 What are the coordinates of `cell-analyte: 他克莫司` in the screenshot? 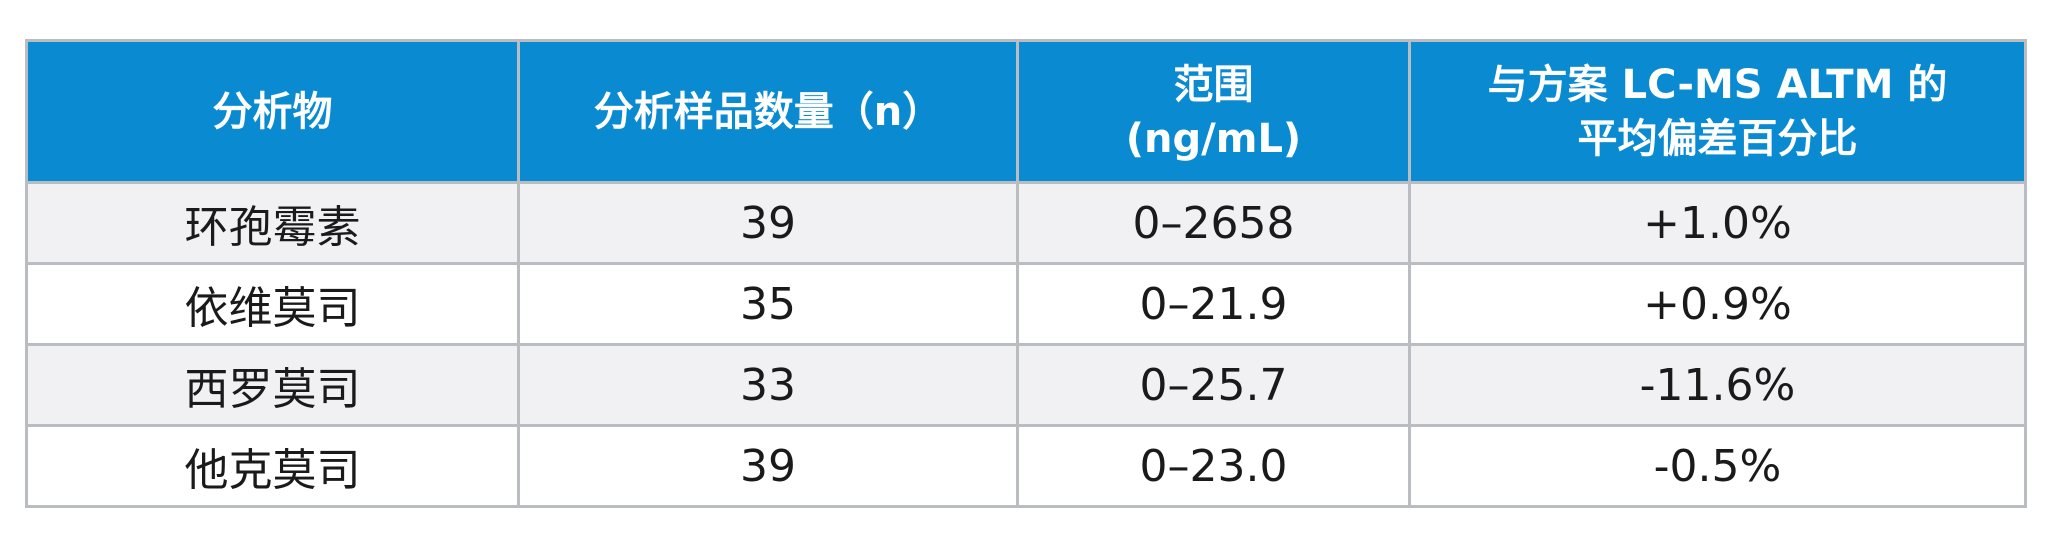 It's located at (272, 466).